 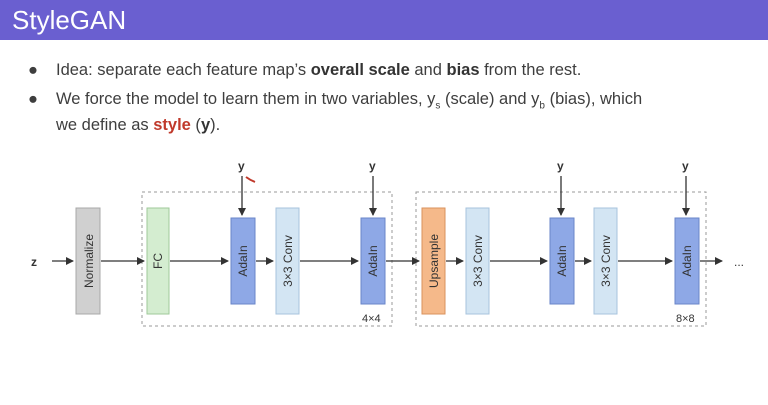 What do you see at coordinates (34, 262) in the screenshot?
I see `input-z-label: z` at bounding box center [34, 262].